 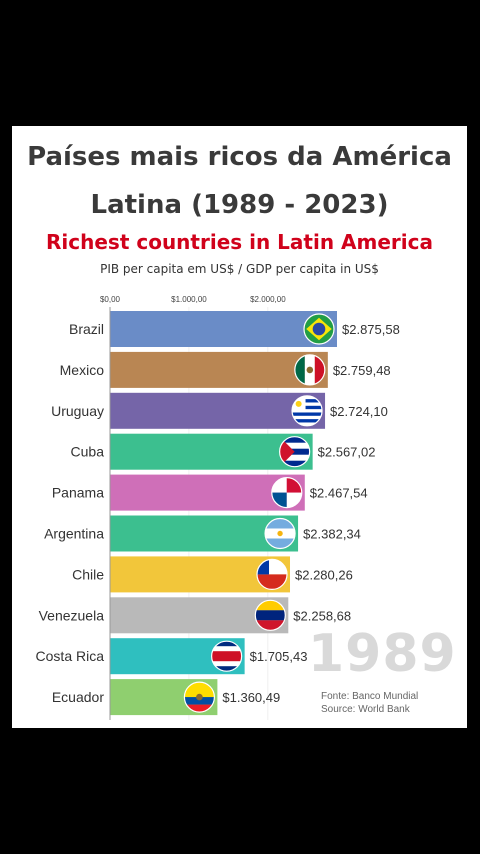 I want to click on year-label: 1989, so click(x=382, y=654).